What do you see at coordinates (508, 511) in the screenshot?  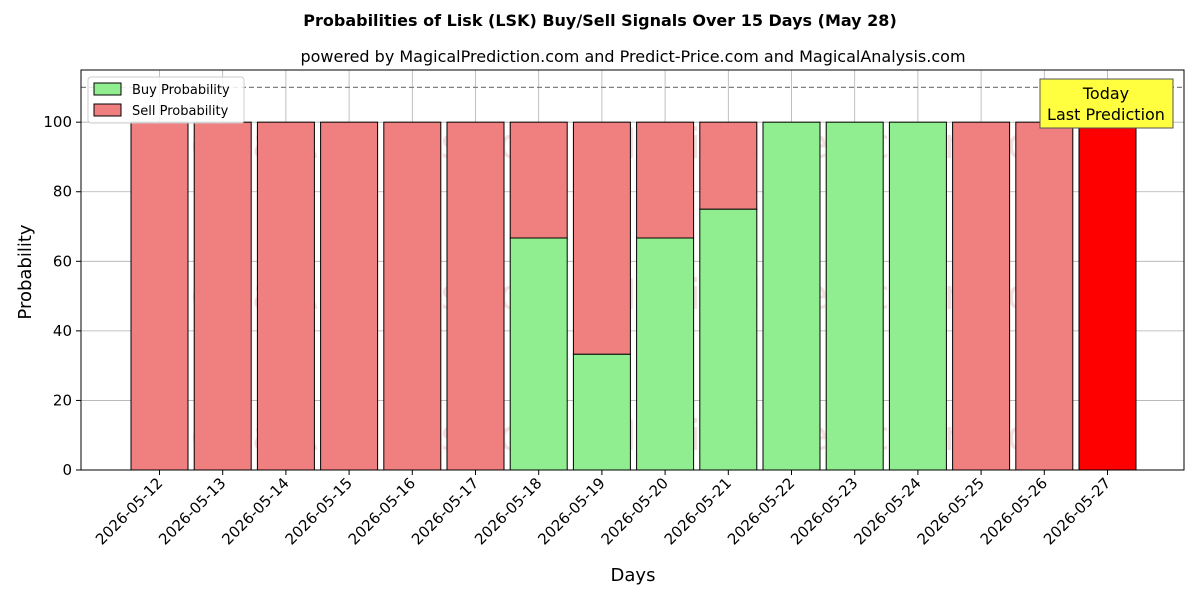 I see `x-tick-label: 2026-05-18` at bounding box center [508, 511].